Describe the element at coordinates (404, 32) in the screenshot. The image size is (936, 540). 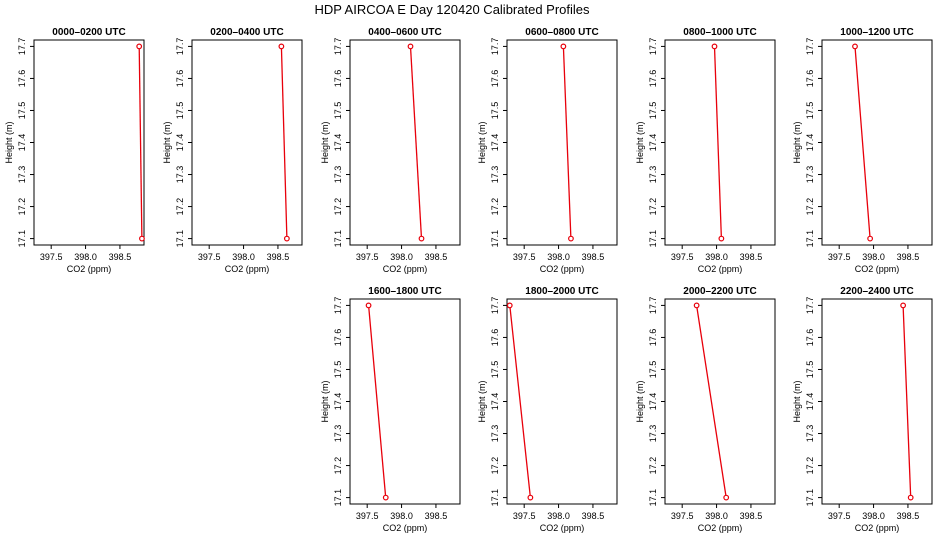
I see `panel-title: 0400–0600 UTC` at that location.